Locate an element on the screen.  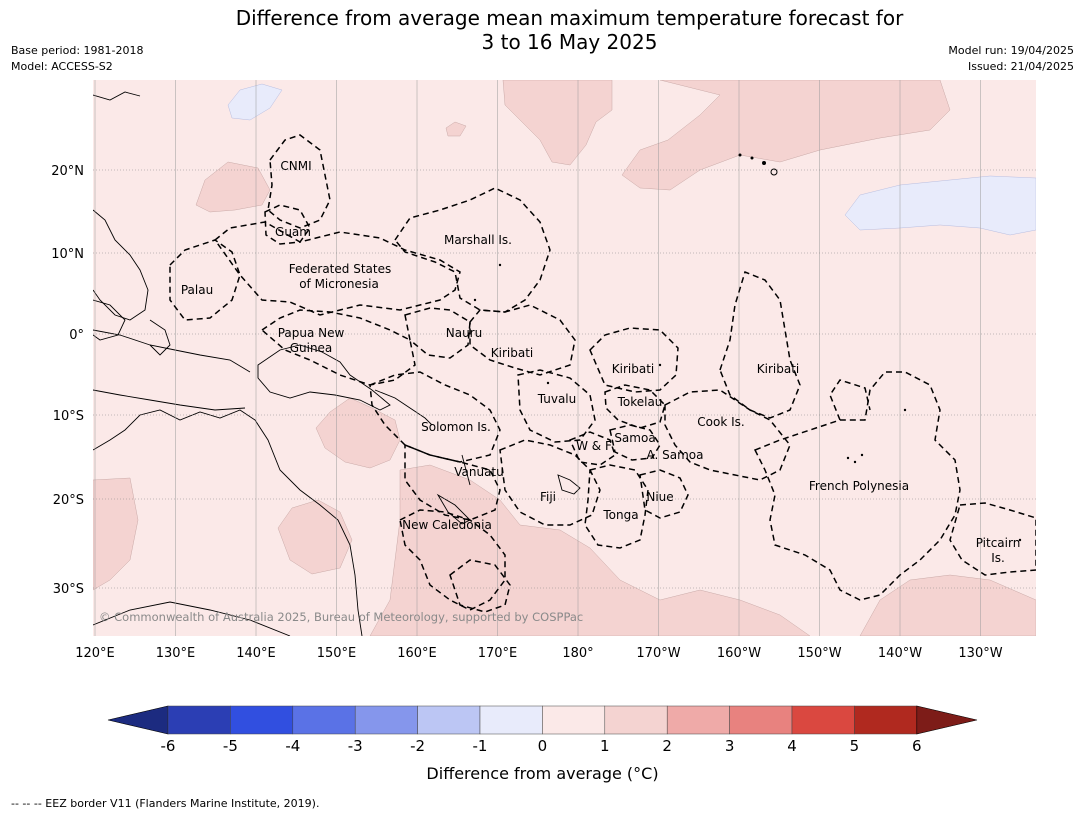
anomaly-patch-west-australia is located at coordinates (116, 534).